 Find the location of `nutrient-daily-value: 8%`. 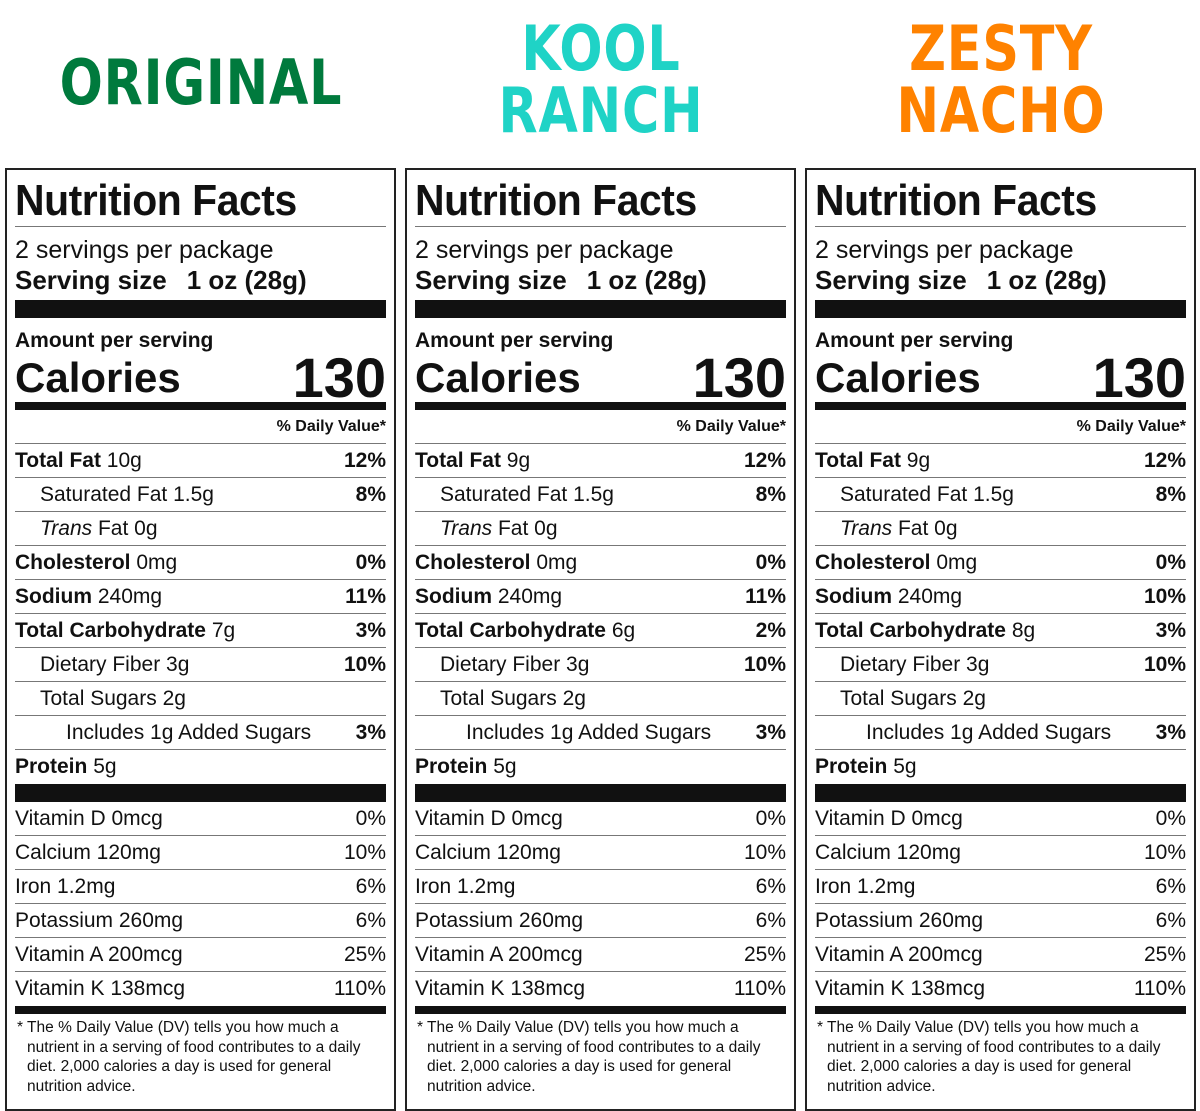

nutrient-daily-value: 8% is located at coordinates (770, 494).